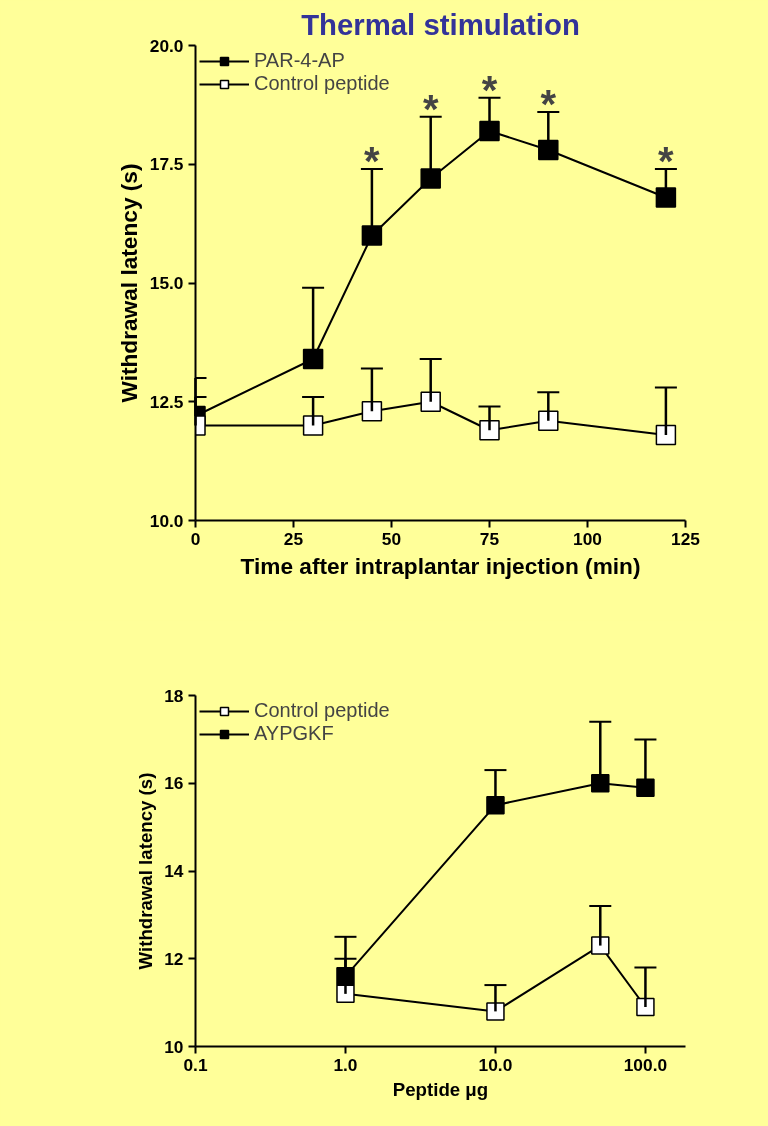 This screenshot has width=768, height=1126. Describe the element at coordinates (294, 733) in the screenshot. I see `legend-label: AYPGKF` at that location.